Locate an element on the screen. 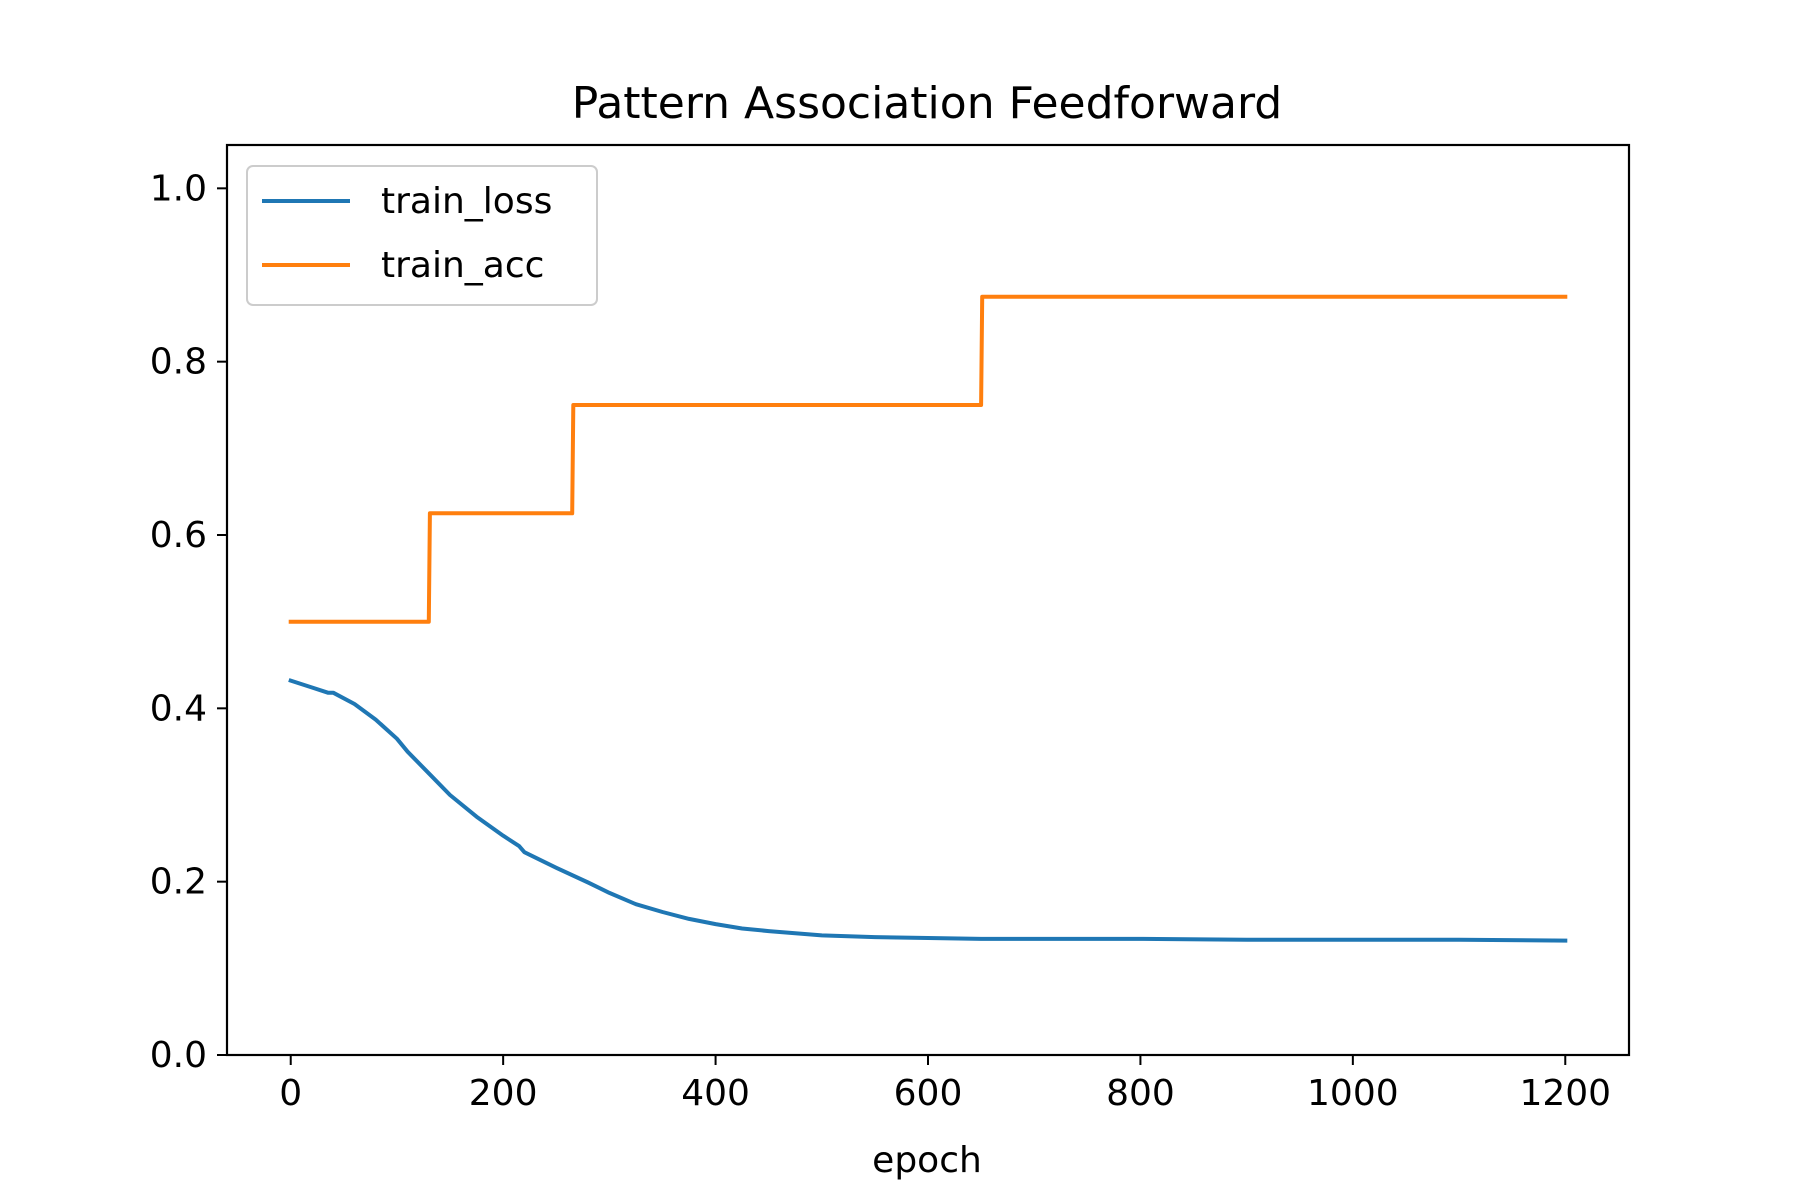 Image resolution: width=1800 pixels, height=1200 pixels. x-tick-label: 200 is located at coordinates (503, 1093).